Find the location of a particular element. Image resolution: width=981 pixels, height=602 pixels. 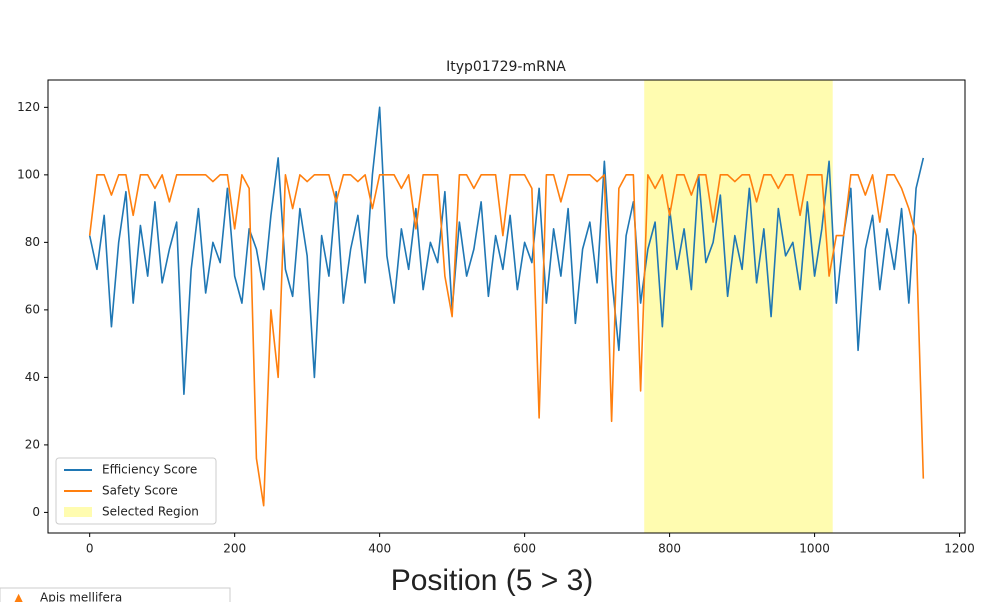

selected-region is located at coordinates (738, 306).